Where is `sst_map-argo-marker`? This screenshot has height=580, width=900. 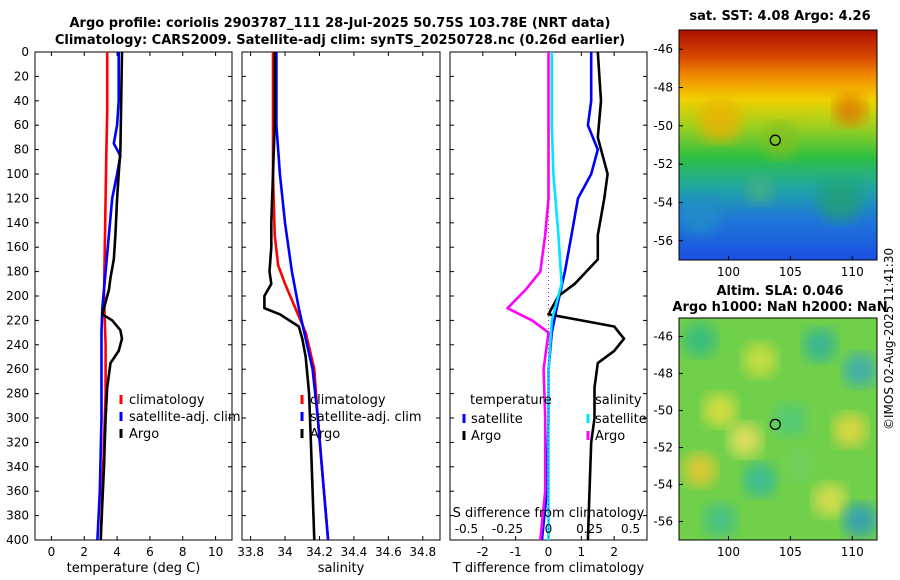
sst_map-argo-marker is located at coordinates (775, 140).